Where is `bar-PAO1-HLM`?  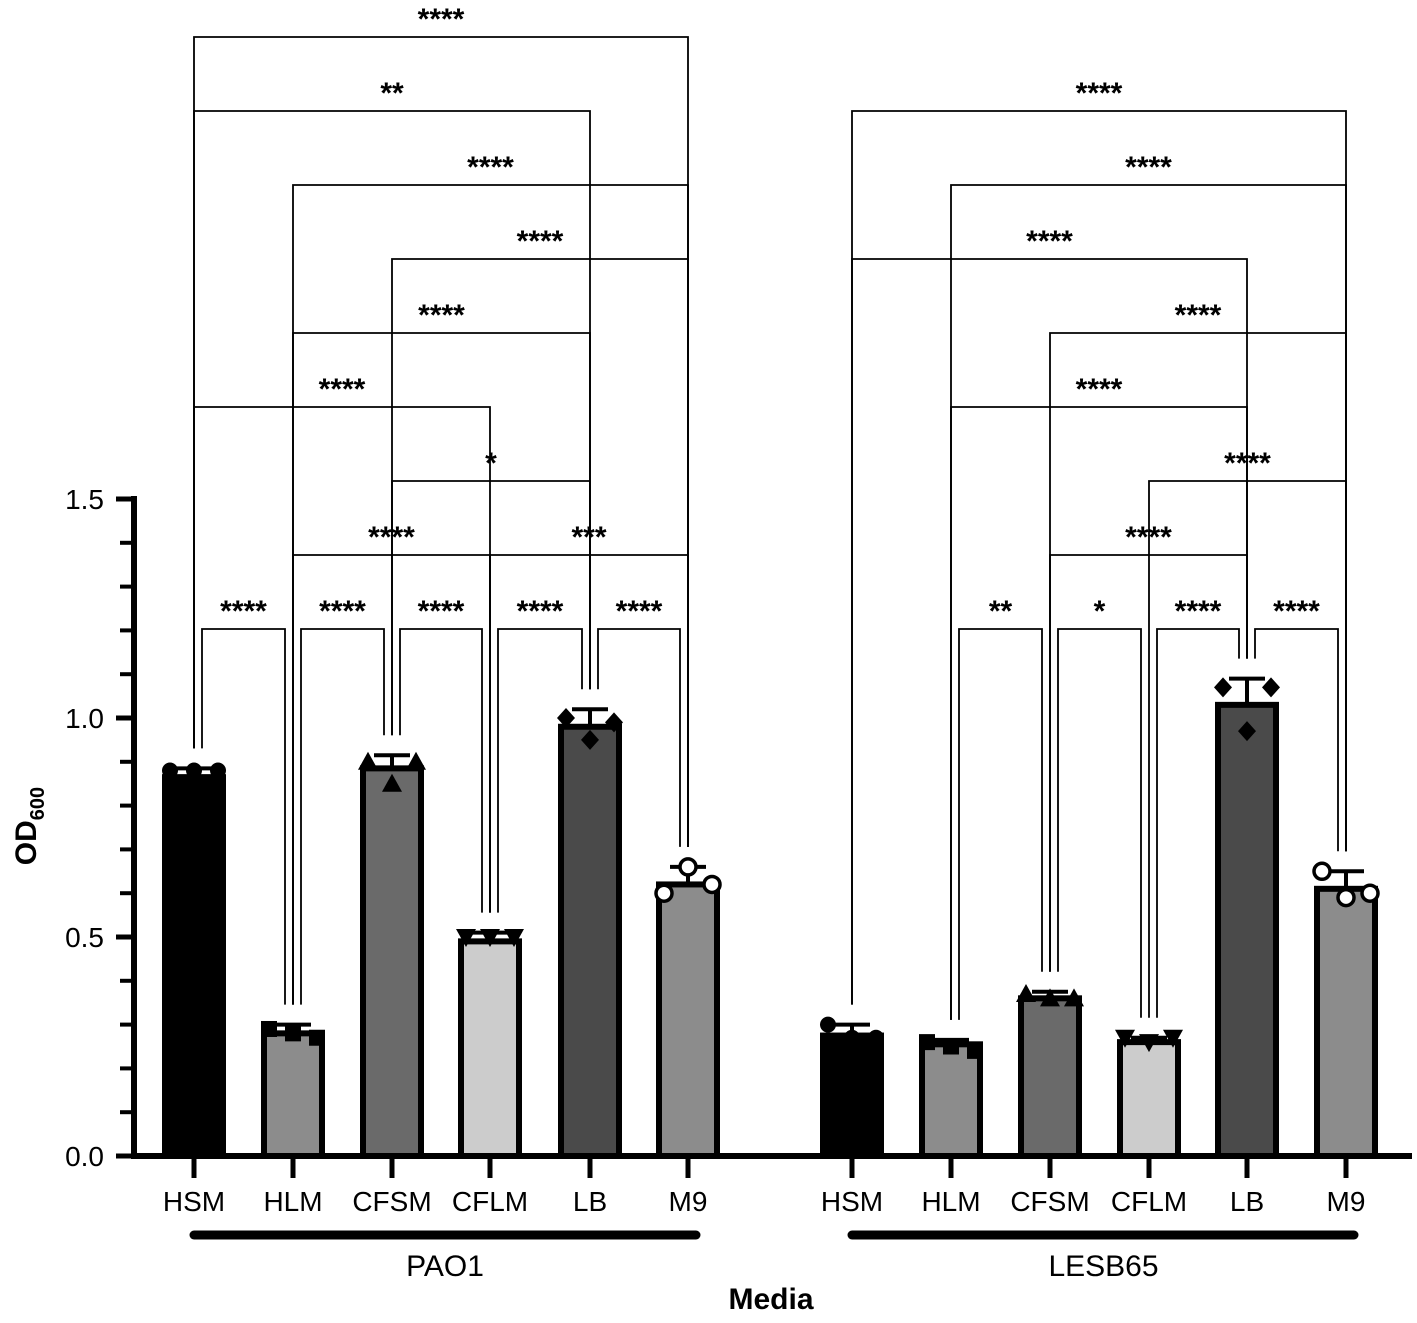 bar-PAO1-HLM is located at coordinates (293, 1089).